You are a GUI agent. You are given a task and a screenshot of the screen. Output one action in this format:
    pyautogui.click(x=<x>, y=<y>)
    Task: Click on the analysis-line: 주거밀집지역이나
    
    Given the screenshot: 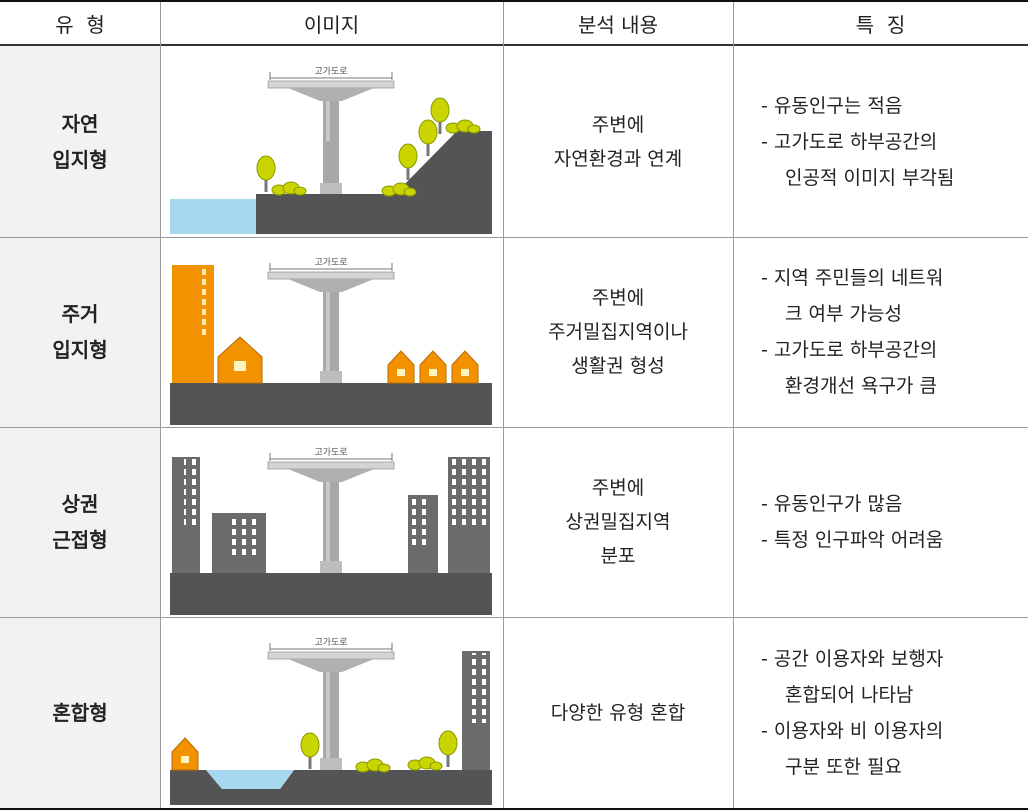 What is the action you would take?
    pyautogui.click(x=618, y=332)
    